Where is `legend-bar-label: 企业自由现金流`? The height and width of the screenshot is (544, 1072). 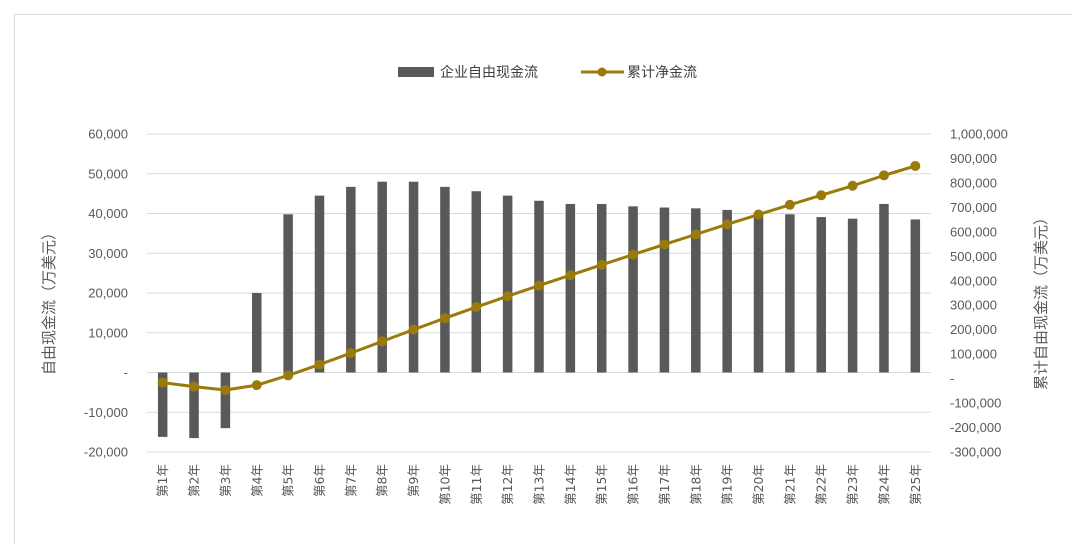 legend-bar-label: 企业自由现金流 is located at coordinates (489, 72).